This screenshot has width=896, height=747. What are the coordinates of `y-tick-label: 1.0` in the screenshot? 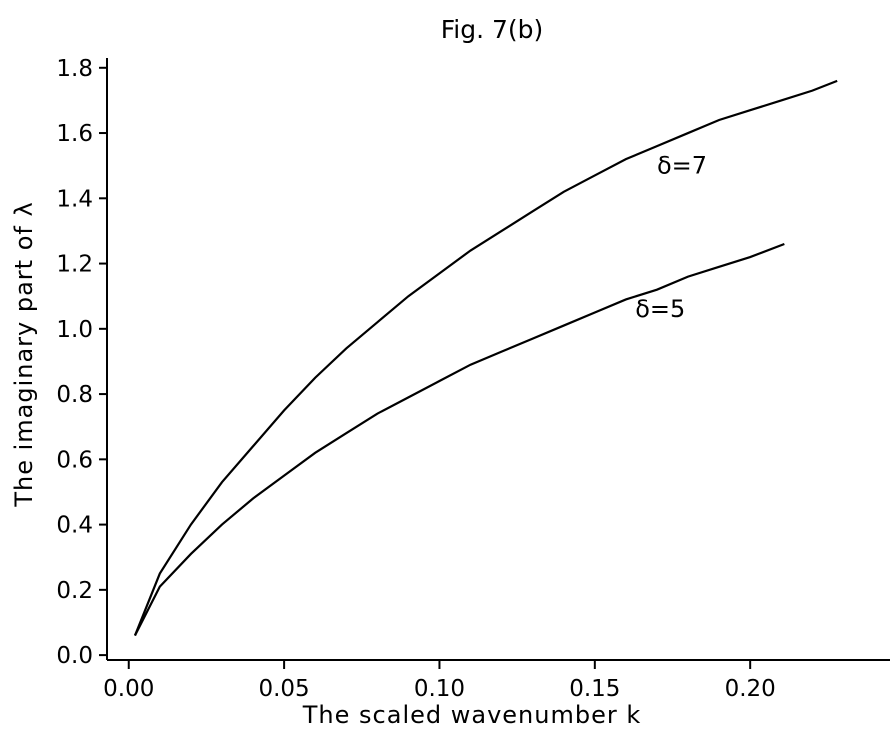 It's located at (74, 330).